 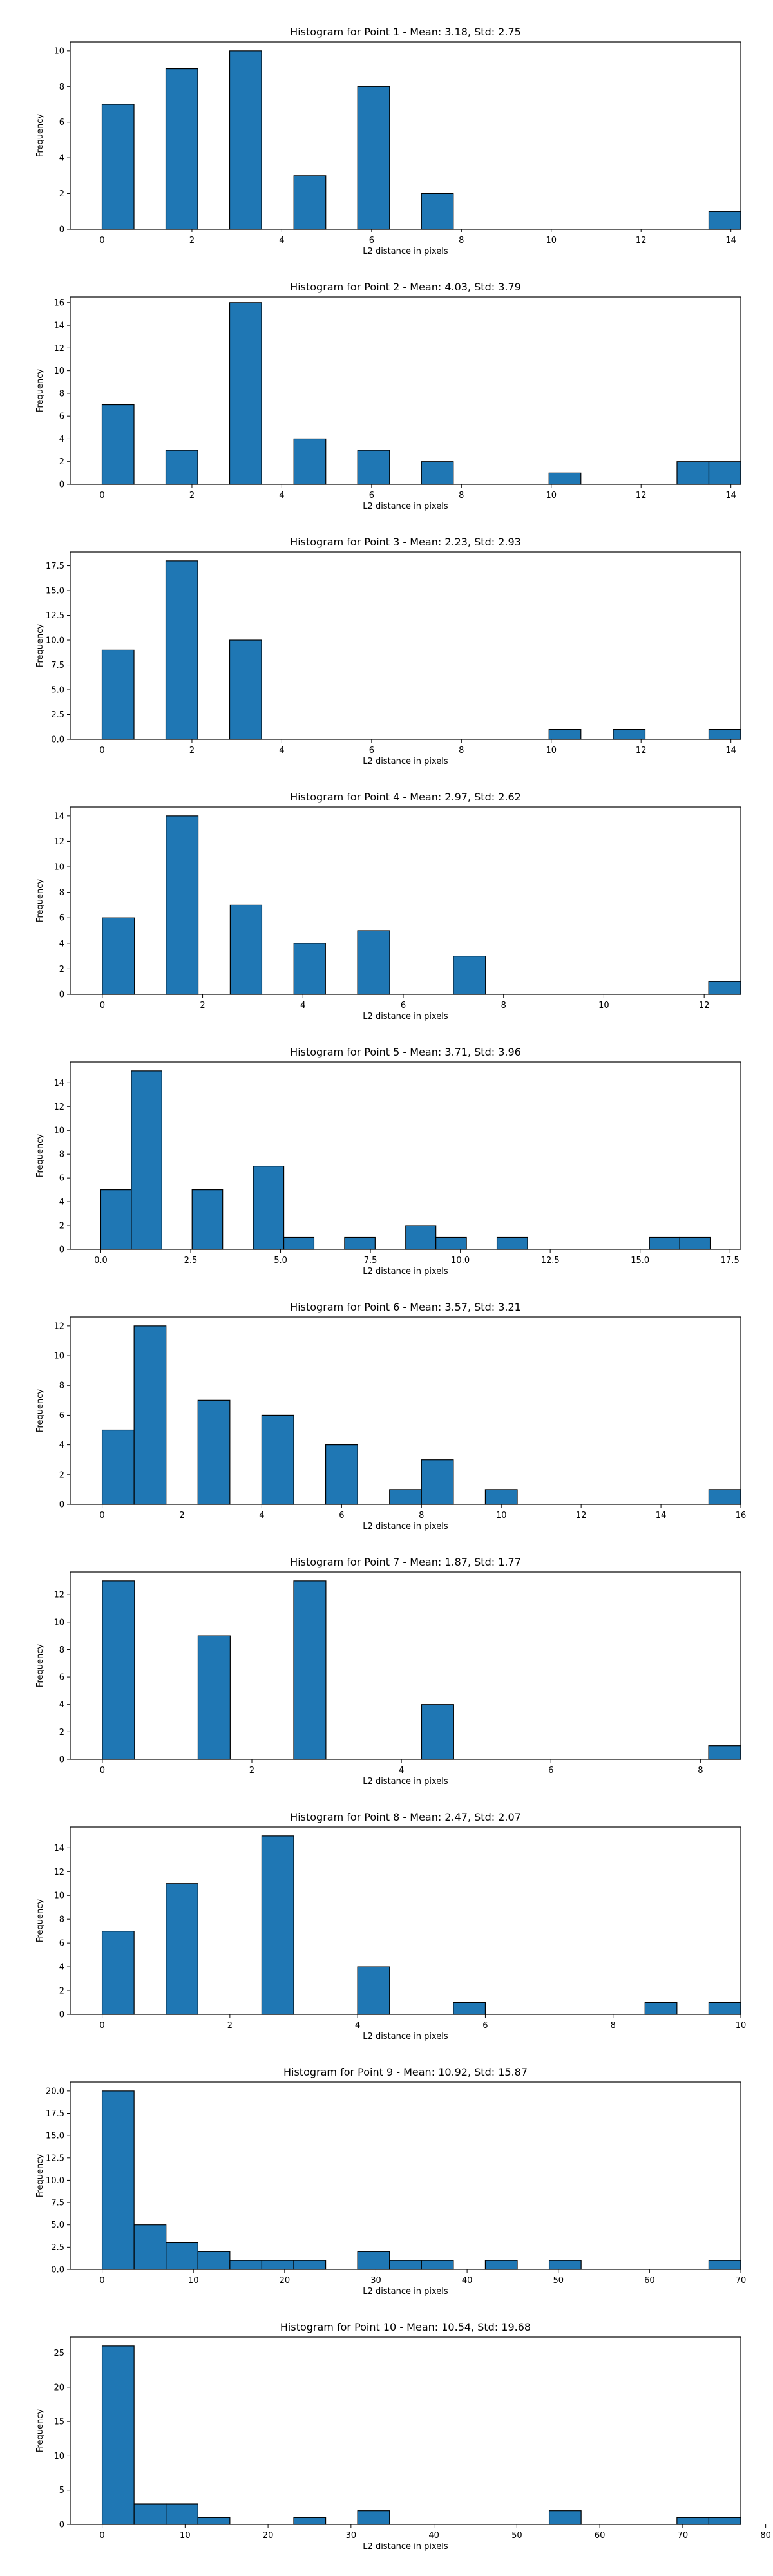 I want to click on y-tick-label: 0.0, so click(x=57, y=2270).